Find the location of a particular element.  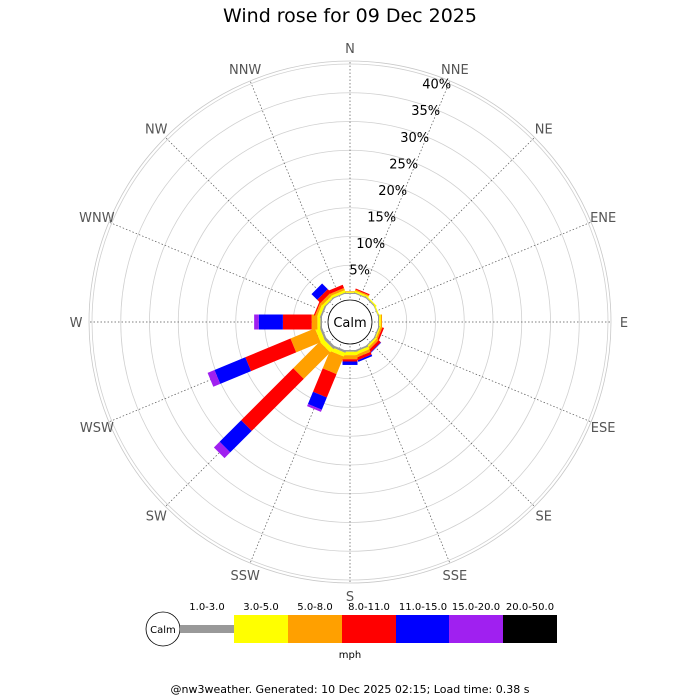

wind-bars is located at coordinates (296, 371).